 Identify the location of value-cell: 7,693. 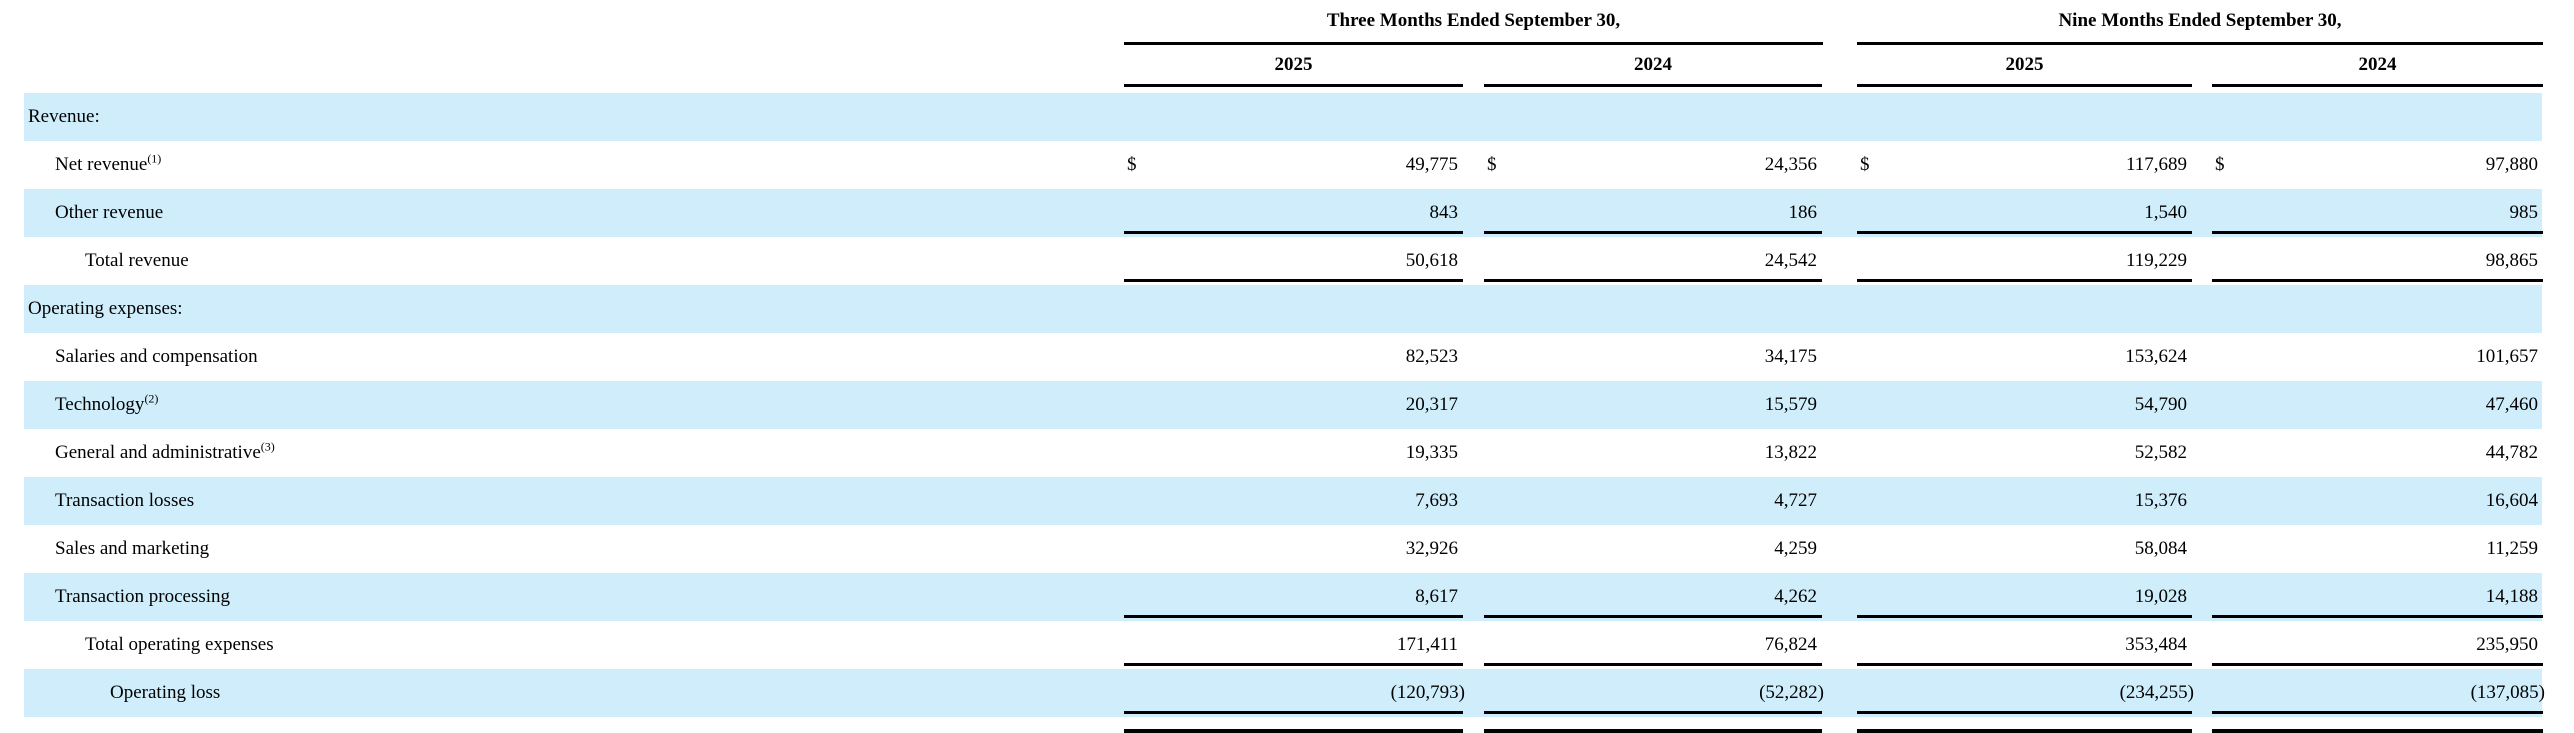
(1436, 500).